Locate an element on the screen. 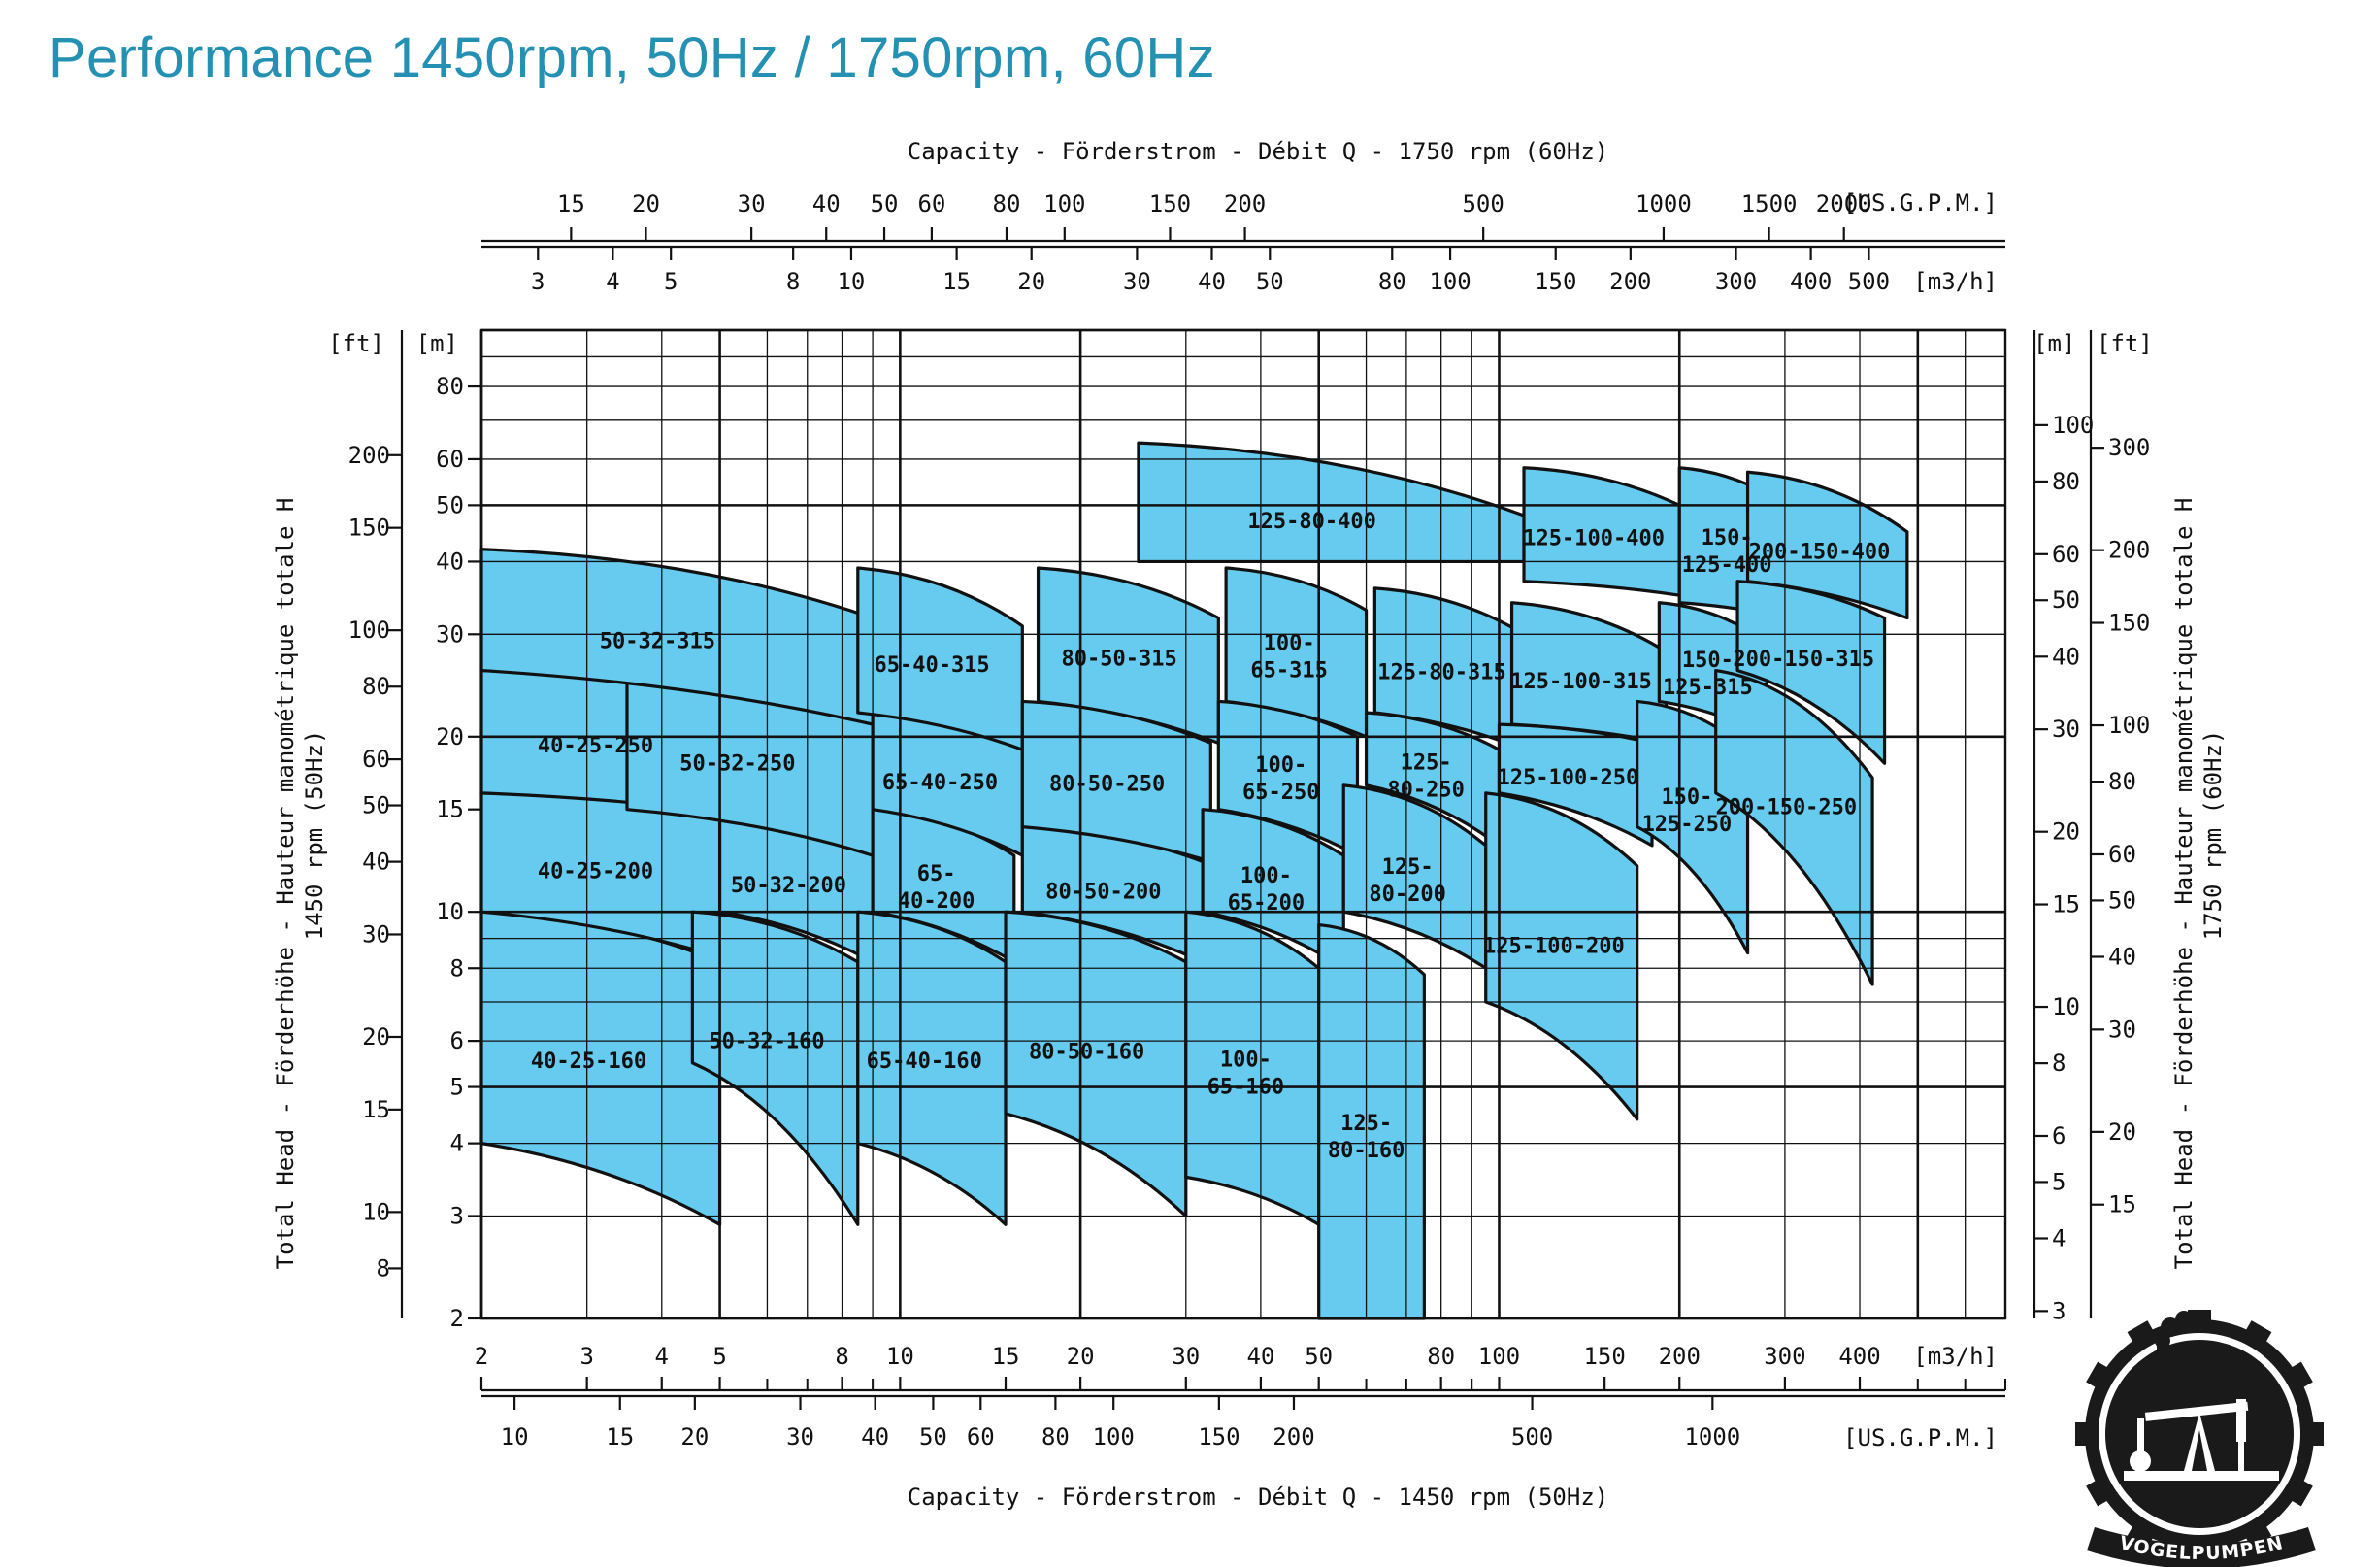 The width and height of the screenshot is (2380, 1567). right-m-axis-tick-label: 50 is located at coordinates (2066, 600).